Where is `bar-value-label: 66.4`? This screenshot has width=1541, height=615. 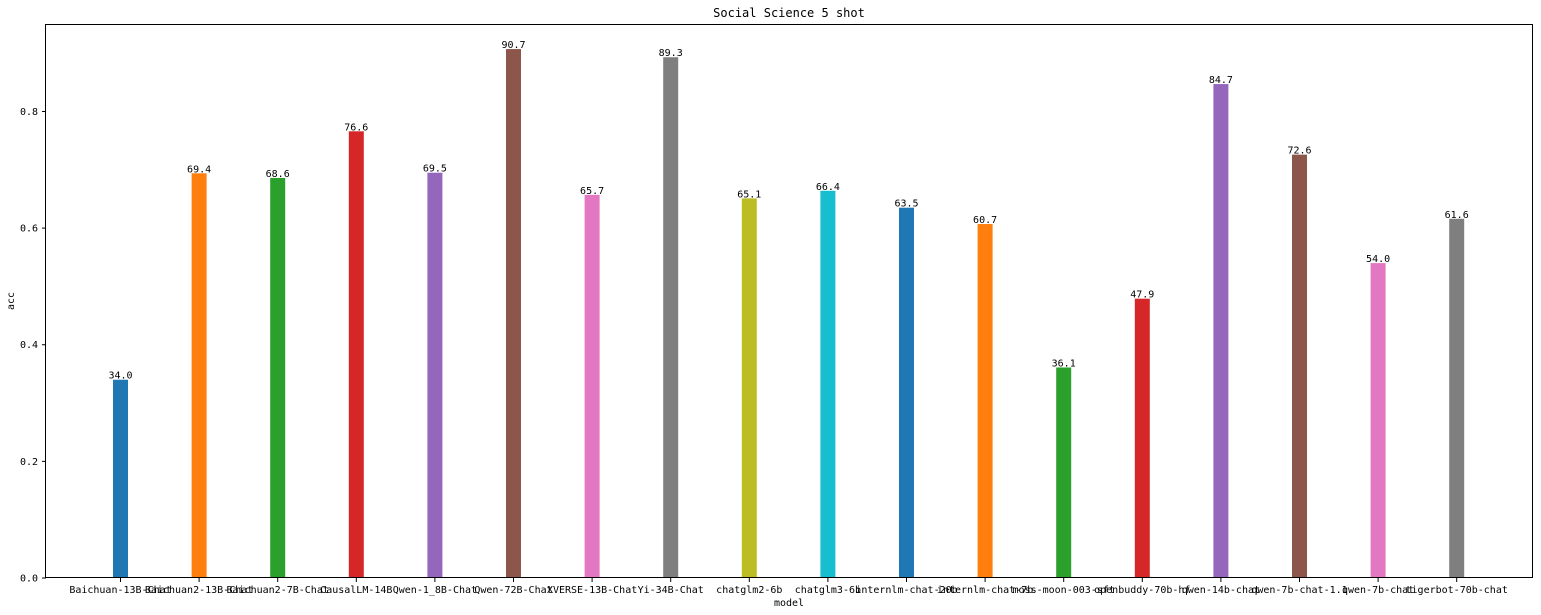
bar-value-label: 66.4 is located at coordinates (828, 187).